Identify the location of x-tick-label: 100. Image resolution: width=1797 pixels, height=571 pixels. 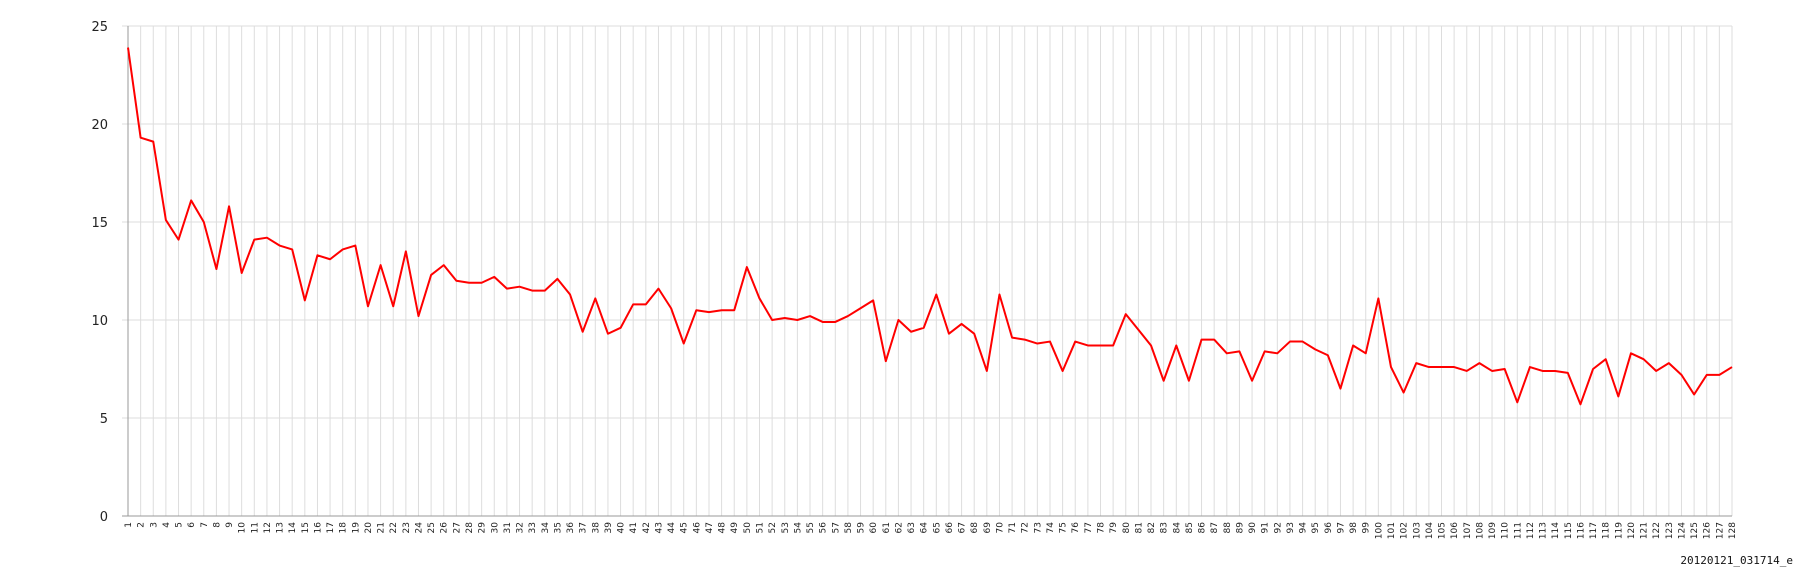
(1379, 530).